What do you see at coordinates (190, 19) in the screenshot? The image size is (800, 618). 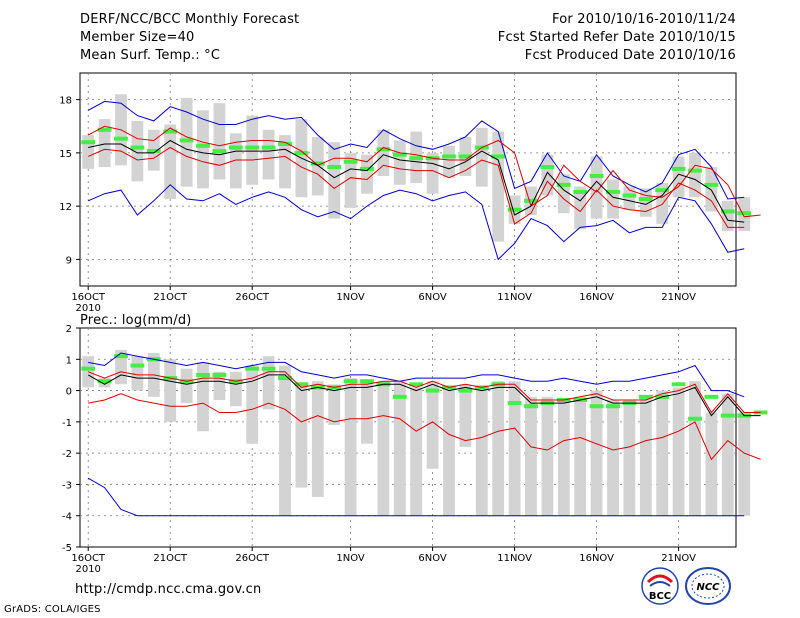 I see `chart-title: DERF/NCC/BCC Monthly Forecast` at bounding box center [190, 19].